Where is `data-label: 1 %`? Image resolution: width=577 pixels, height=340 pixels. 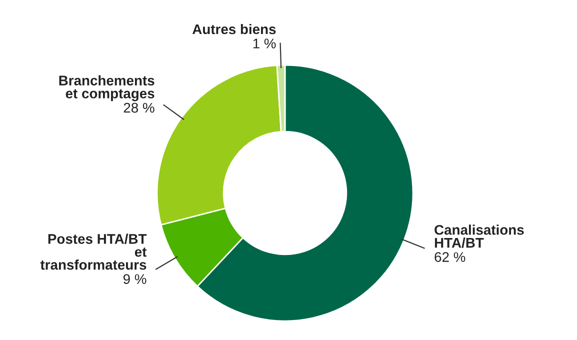 data-label: 1 % is located at coordinates (264, 43).